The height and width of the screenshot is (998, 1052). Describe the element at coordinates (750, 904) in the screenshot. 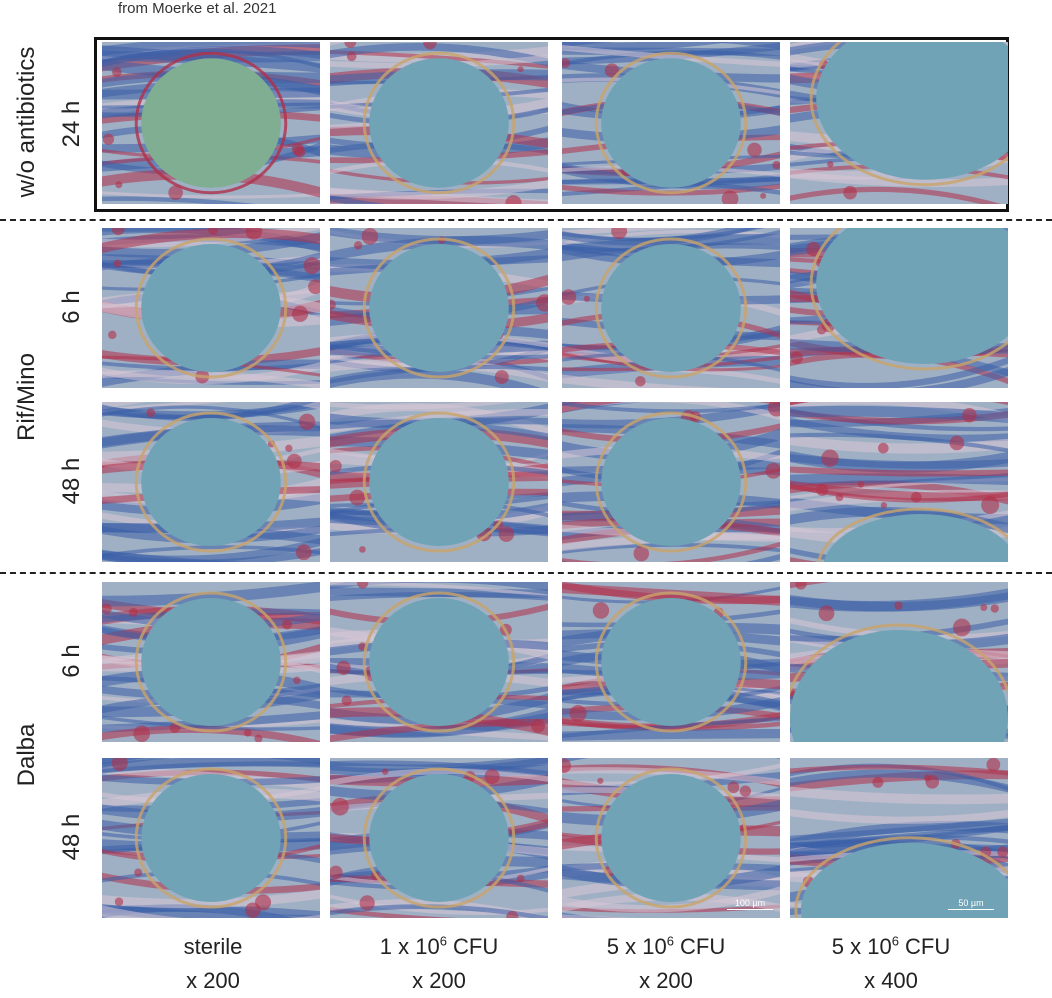

I see `scale-bar-100um: 100 µm` at that location.